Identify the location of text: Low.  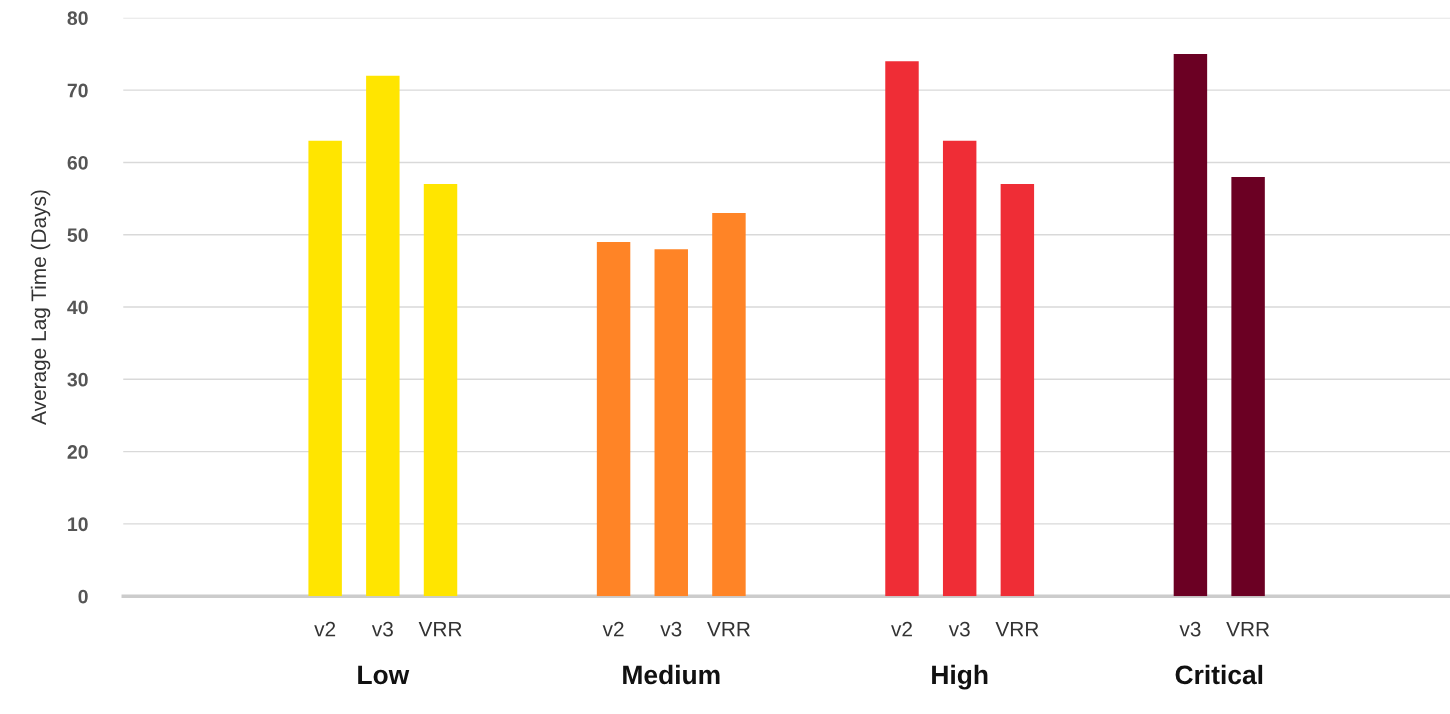
(384, 675).